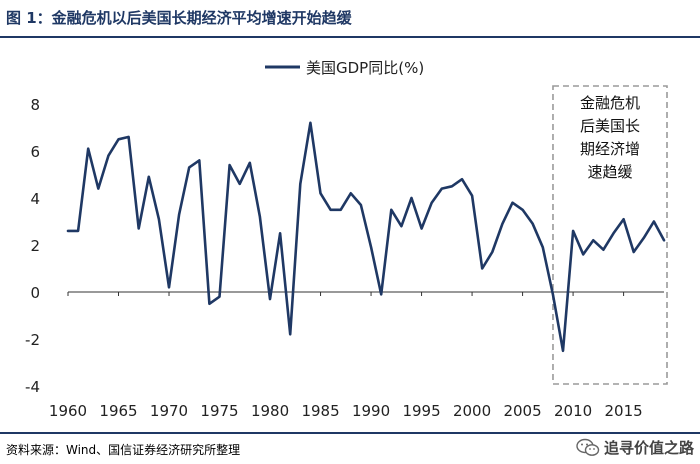 The height and width of the screenshot is (464, 700). Describe the element at coordinates (610, 149) in the screenshot. I see `annotation-text-line: 期经济增` at that location.